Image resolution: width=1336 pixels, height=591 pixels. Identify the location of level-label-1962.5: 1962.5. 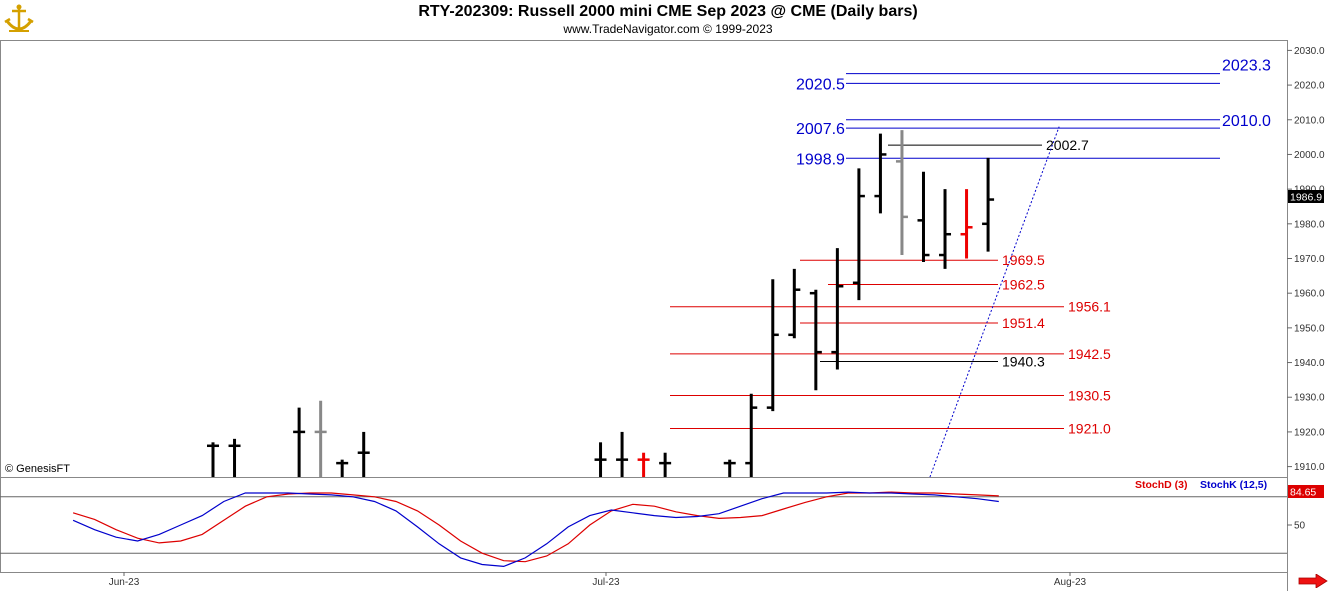
(1023, 285).